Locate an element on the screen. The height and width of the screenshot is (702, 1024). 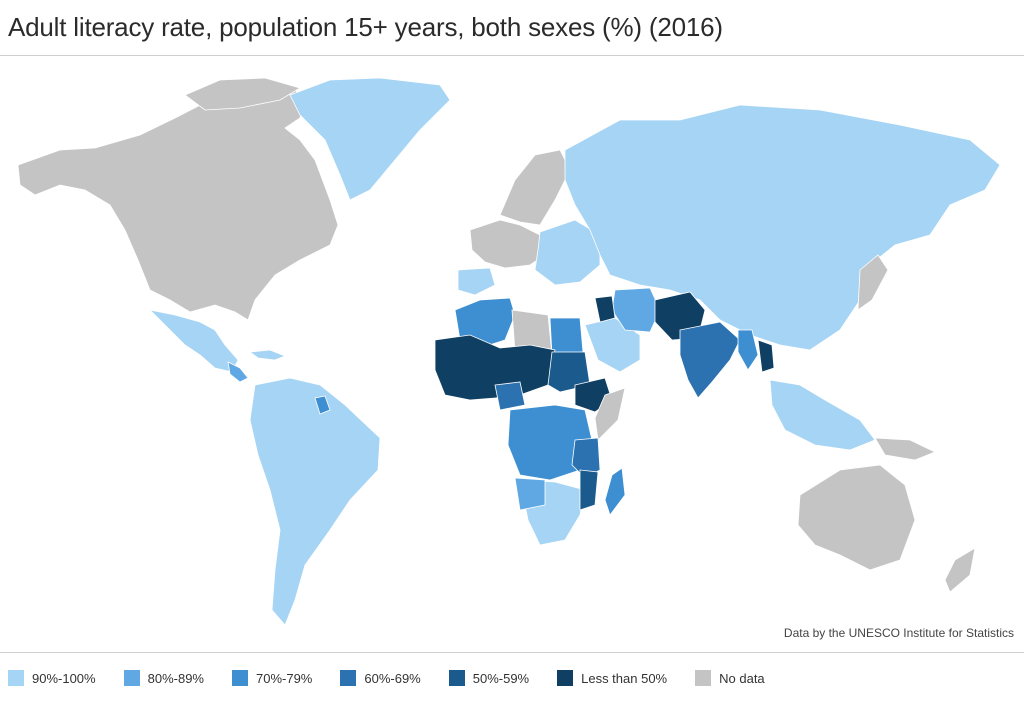
region-iraq is located at coordinates (605, 309).